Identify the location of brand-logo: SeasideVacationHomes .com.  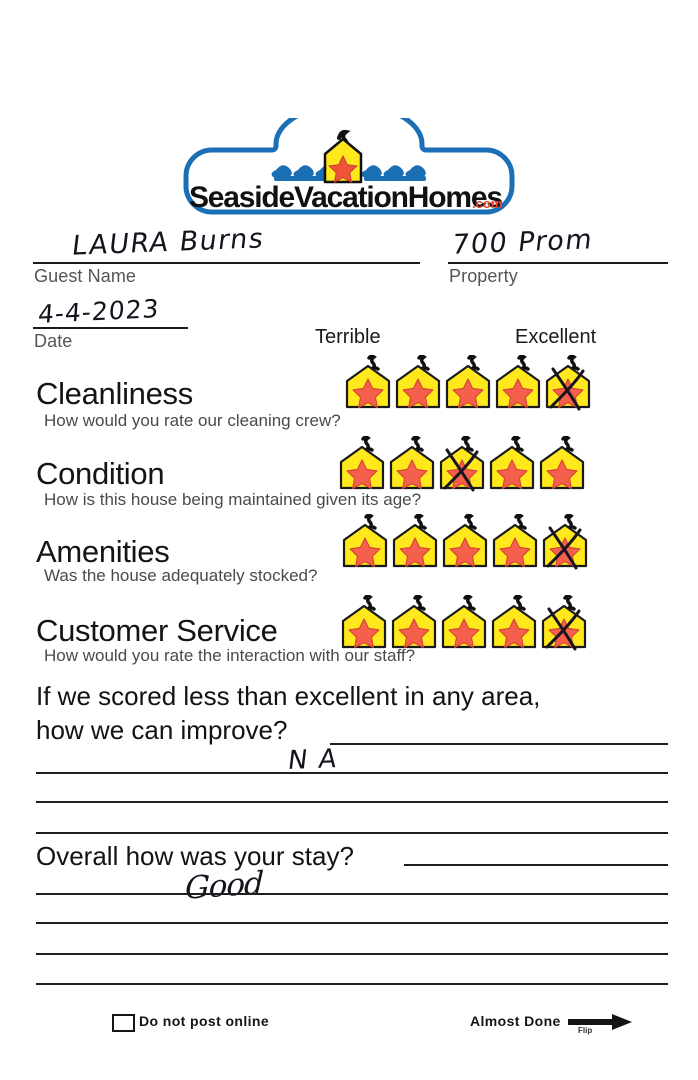
(349, 168).